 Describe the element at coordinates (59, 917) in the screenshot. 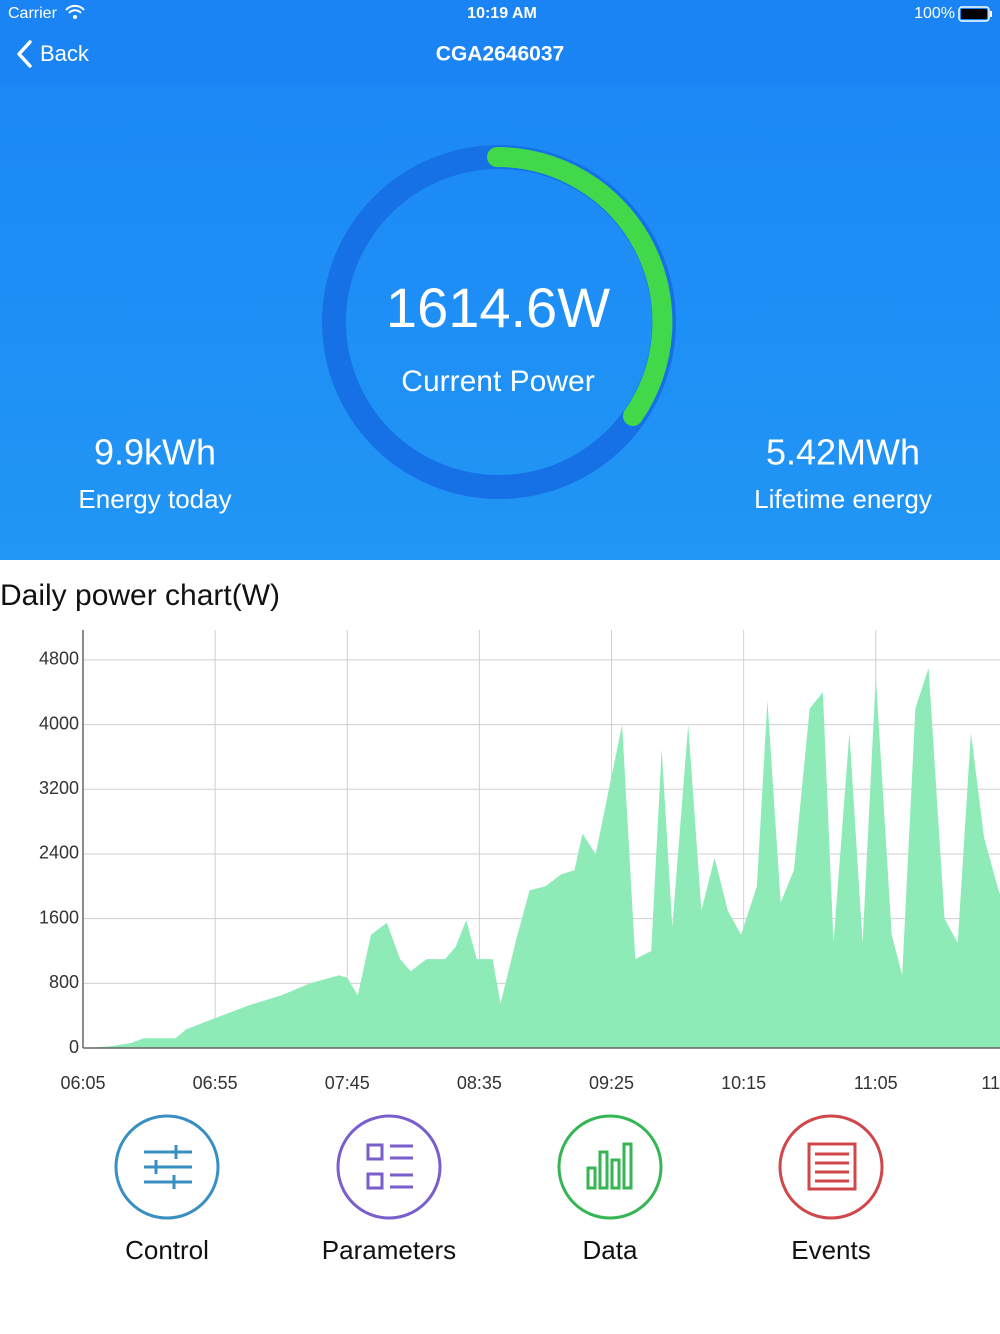

I see `y-tick-label: 1600` at that location.